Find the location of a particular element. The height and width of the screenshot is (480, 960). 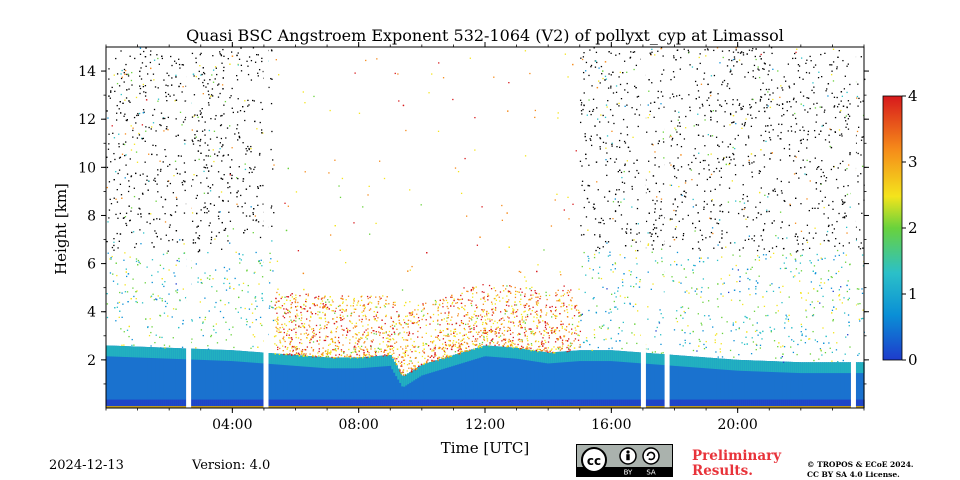

x-tick-label: 16:00 is located at coordinates (611, 425).